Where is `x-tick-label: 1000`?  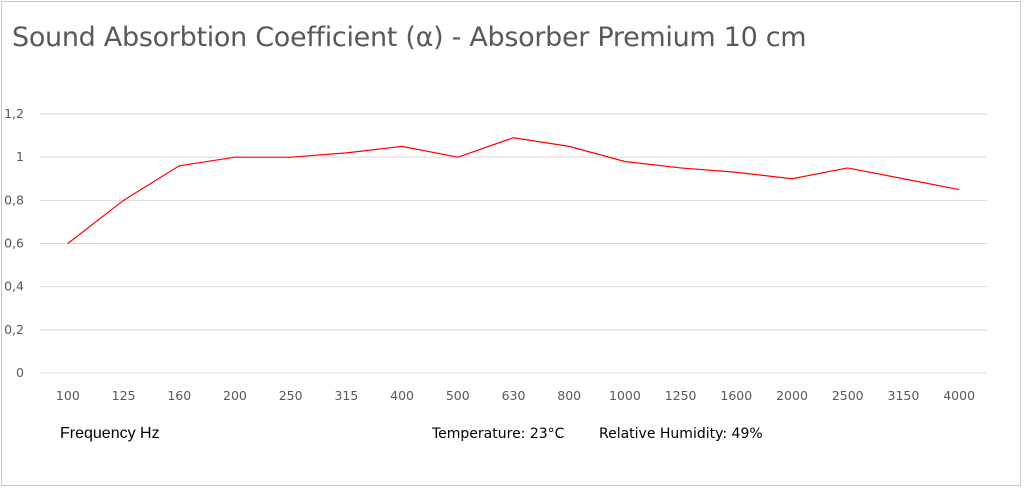 x-tick-label: 1000 is located at coordinates (625, 395).